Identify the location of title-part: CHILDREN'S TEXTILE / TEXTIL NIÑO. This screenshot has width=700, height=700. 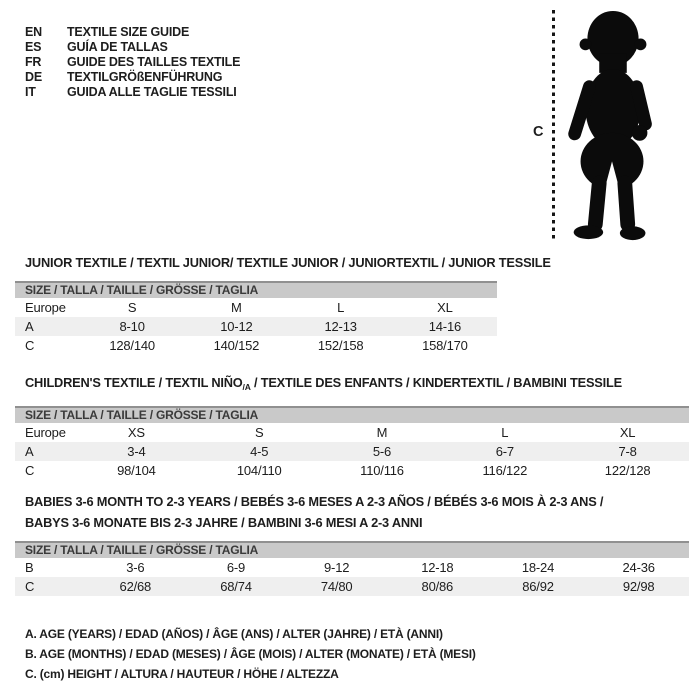
(134, 382).